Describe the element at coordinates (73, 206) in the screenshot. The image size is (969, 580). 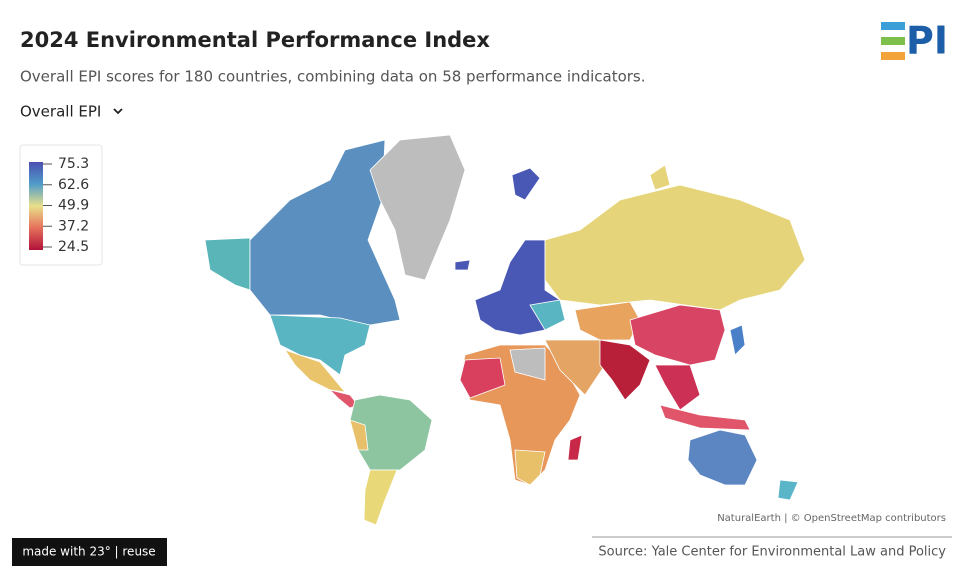
I see `legend-tick-label: 49.9` at that location.